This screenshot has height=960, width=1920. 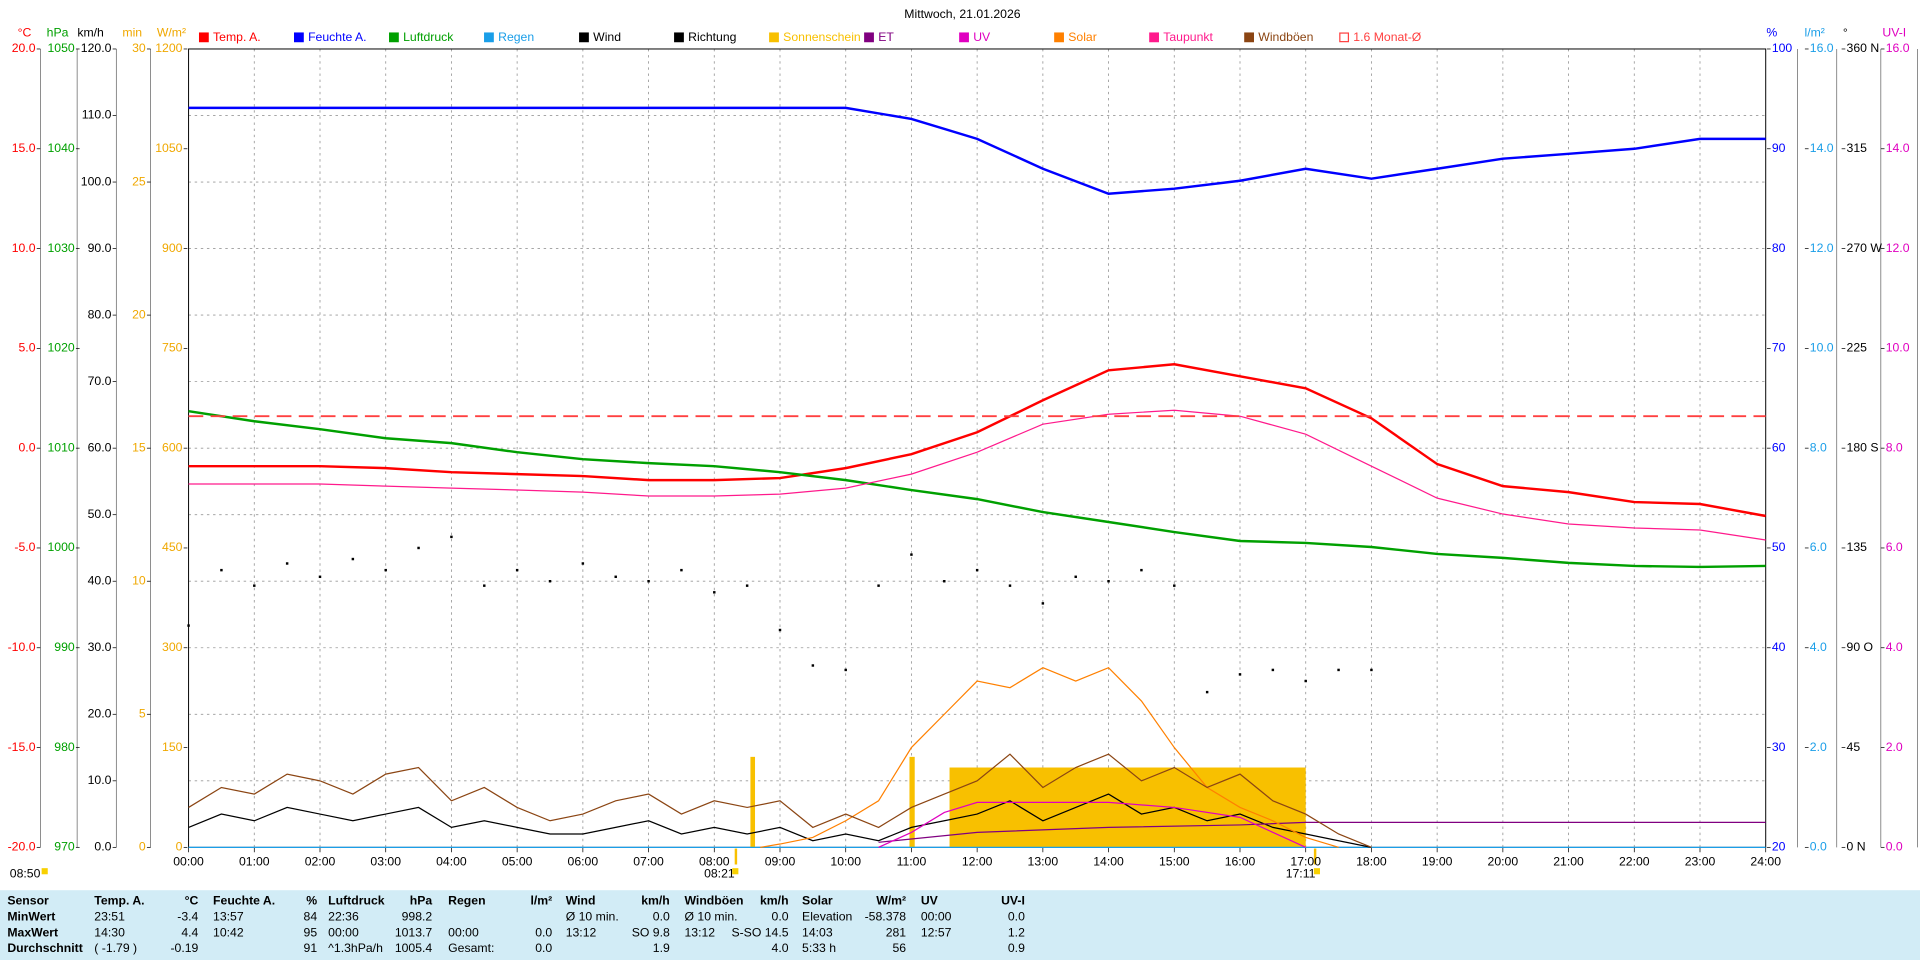 What do you see at coordinates (1016, 932) in the screenshot?
I see `table-cell: 1.2` at bounding box center [1016, 932].